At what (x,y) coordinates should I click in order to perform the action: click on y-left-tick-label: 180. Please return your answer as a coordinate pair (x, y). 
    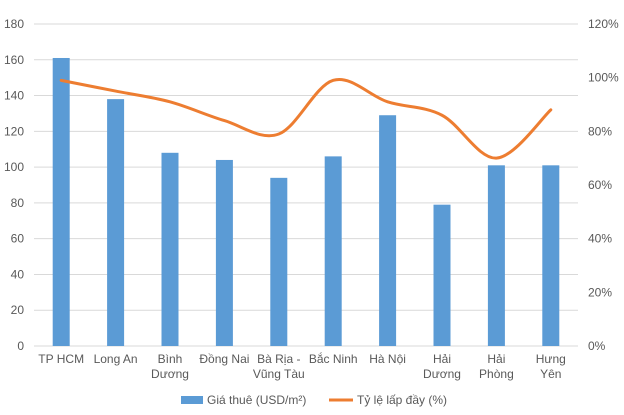
    Looking at the image, I should click on (14, 24).